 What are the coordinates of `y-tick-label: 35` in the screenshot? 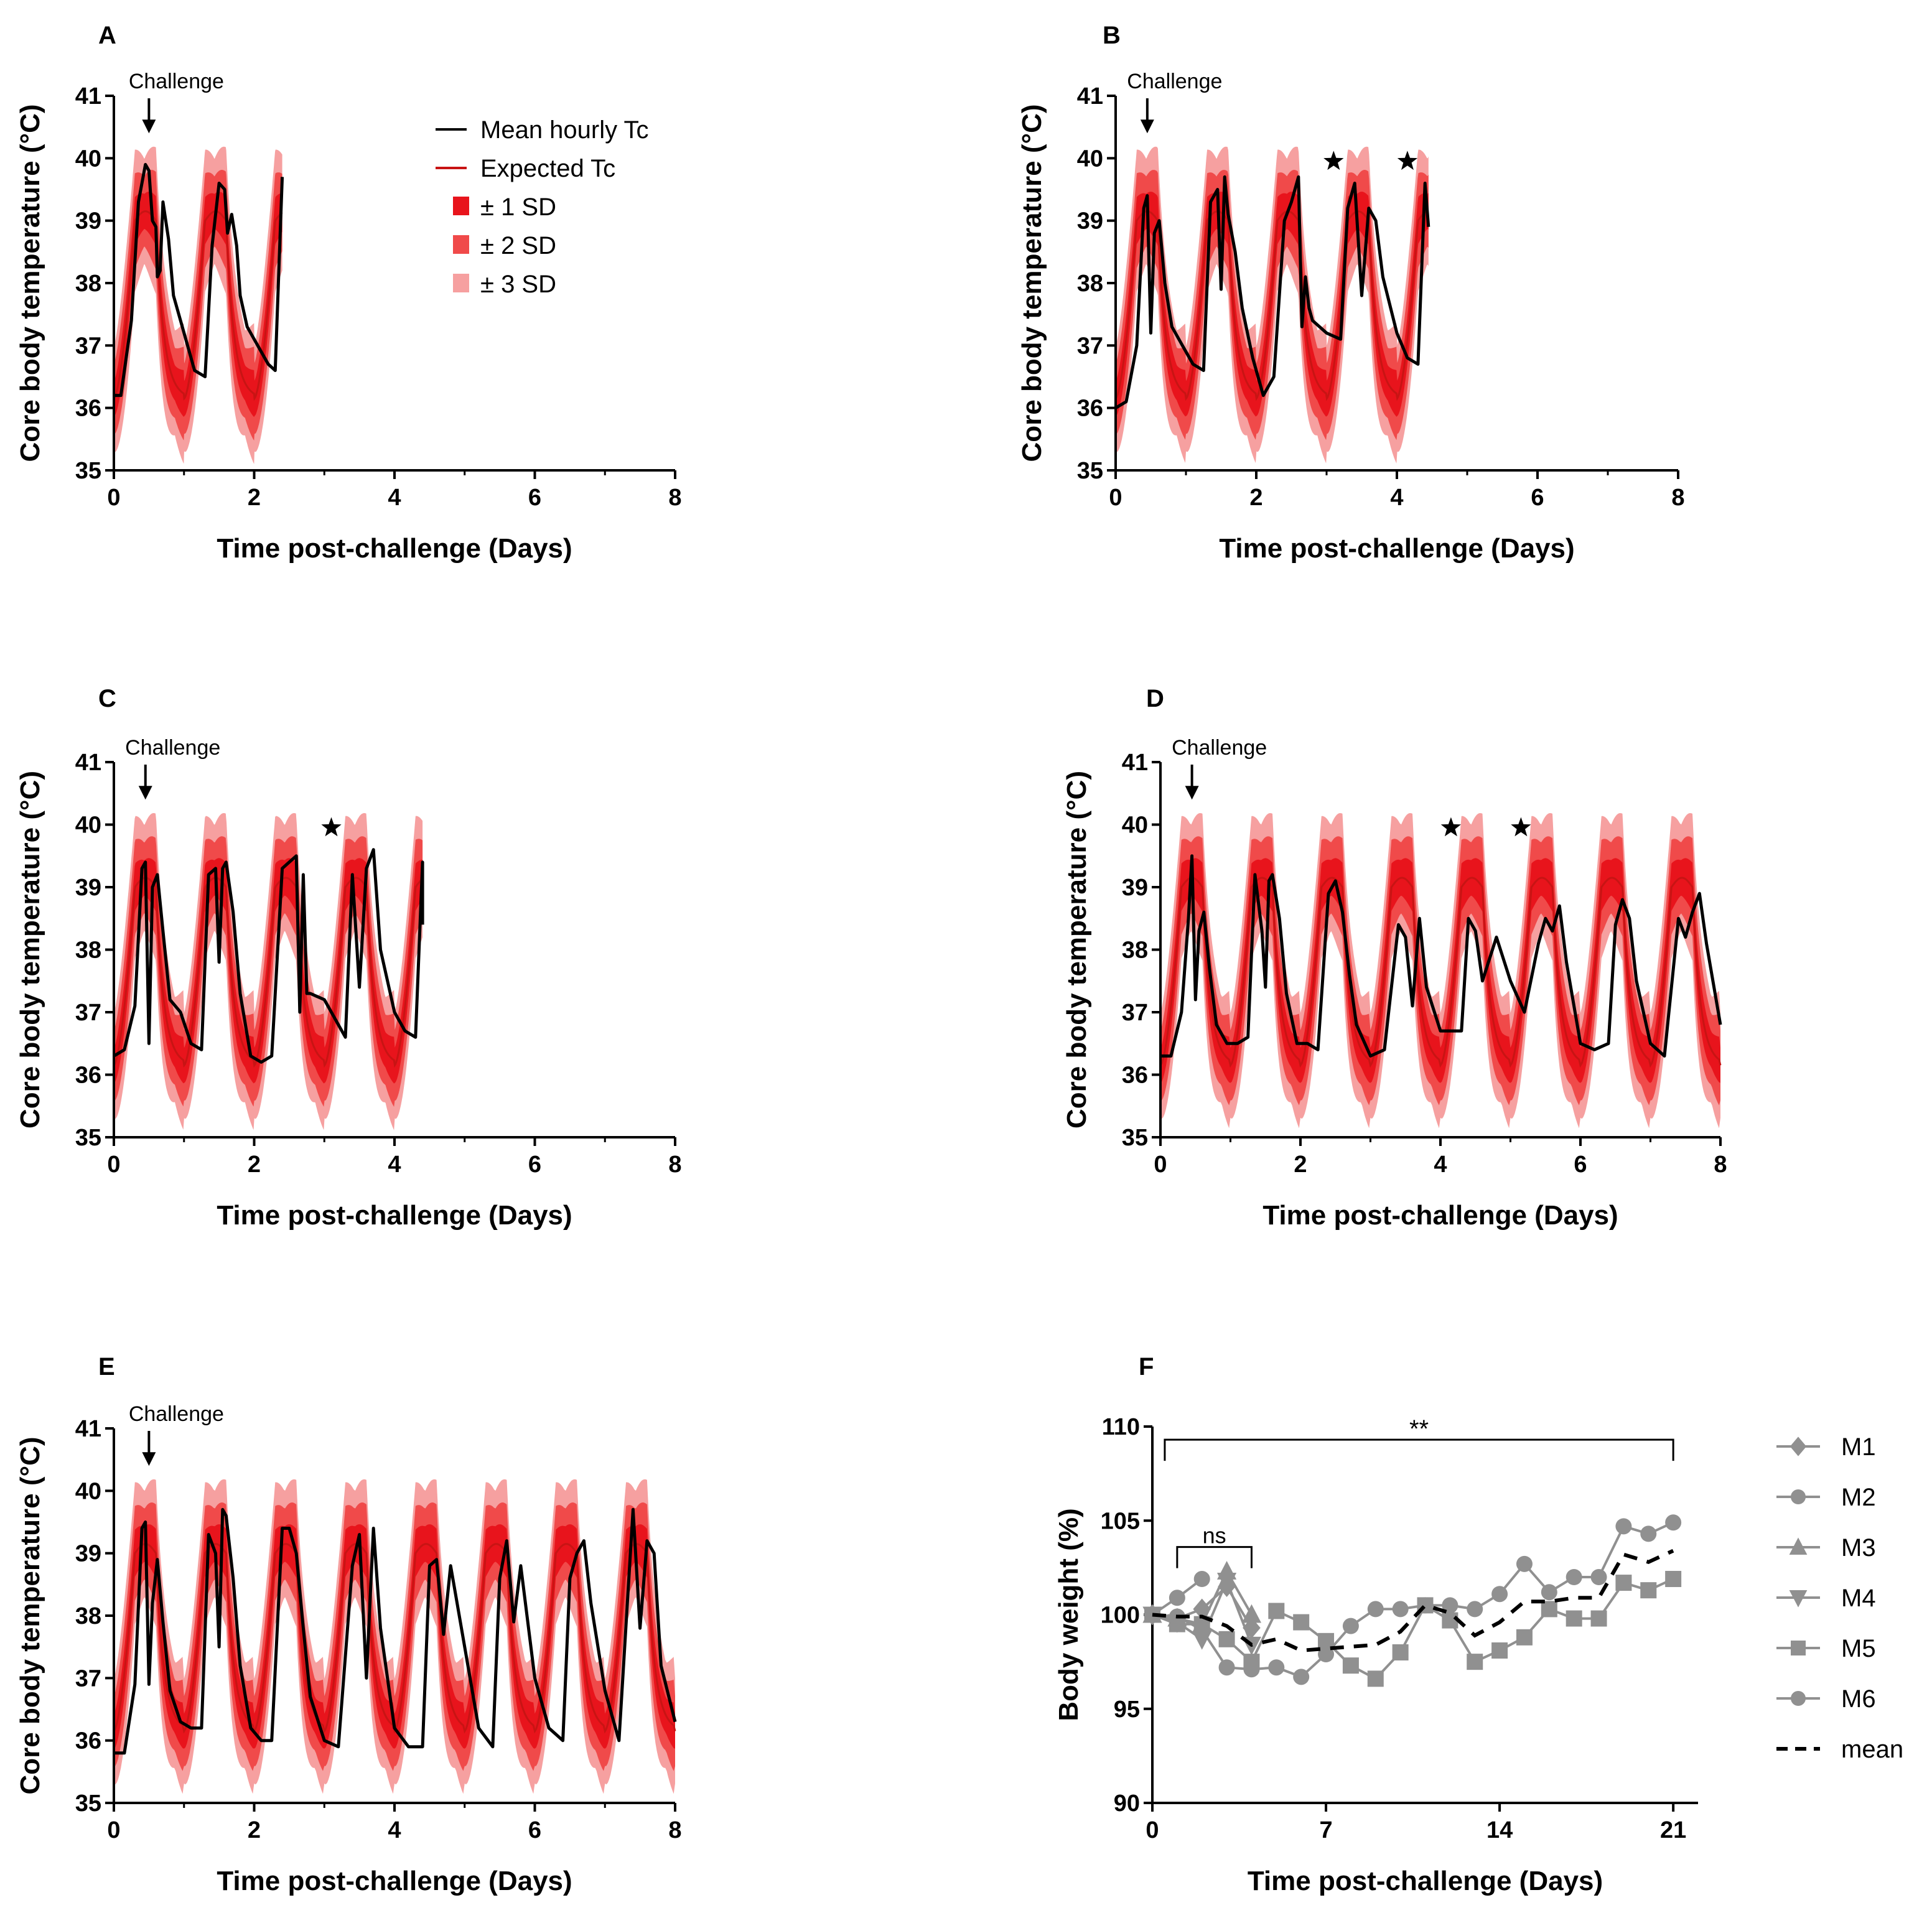 It's located at (1135, 1138).